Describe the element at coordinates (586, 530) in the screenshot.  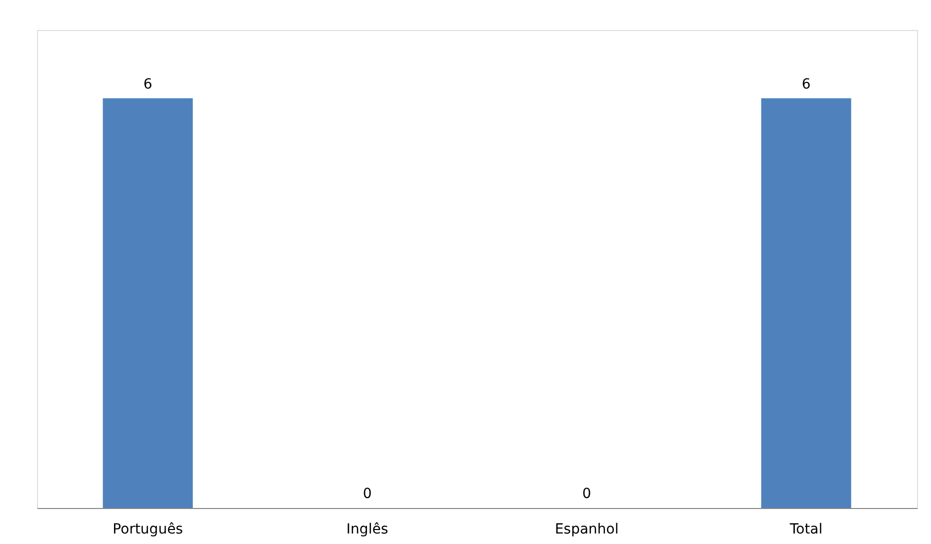
I see `x-tick-label: Espanhol` at that location.